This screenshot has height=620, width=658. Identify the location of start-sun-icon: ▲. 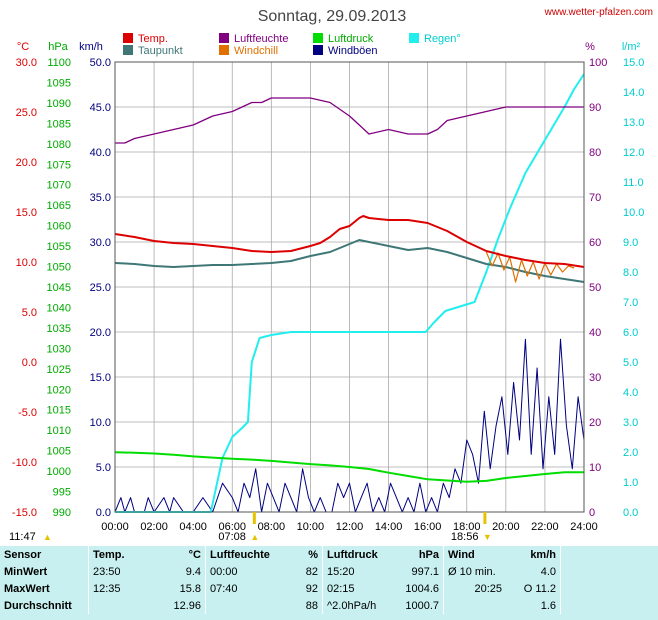
(47, 537).